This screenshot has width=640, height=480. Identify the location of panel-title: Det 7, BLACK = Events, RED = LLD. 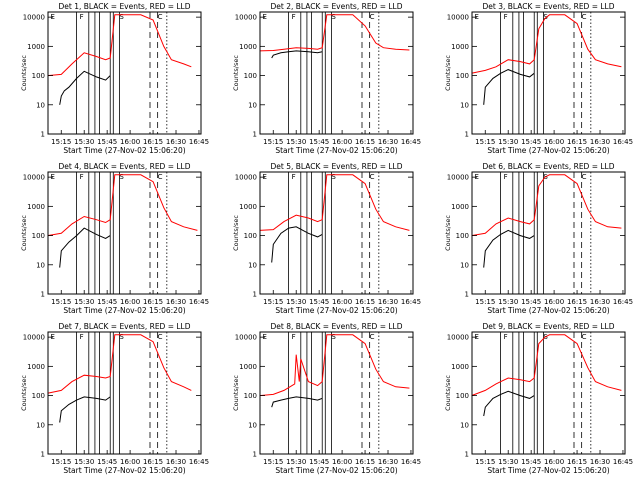
(124, 326).